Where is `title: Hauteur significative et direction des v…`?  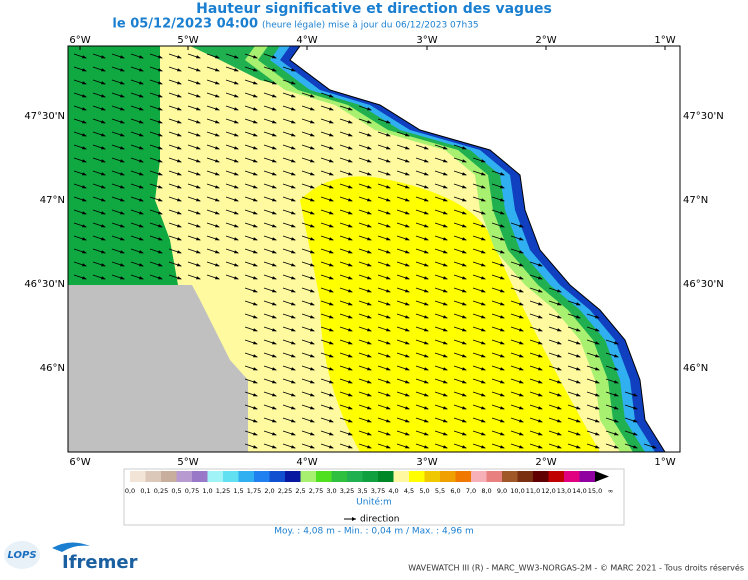 title: Hauteur significative et direction des v… is located at coordinates (374, 9).